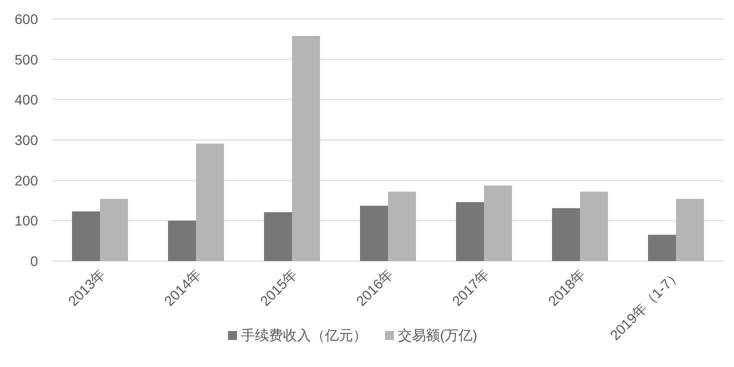 This screenshot has width=734, height=367. What do you see at coordinates (26, 220) in the screenshot?
I see `y-tick-label: 100` at bounding box center [26, 220].